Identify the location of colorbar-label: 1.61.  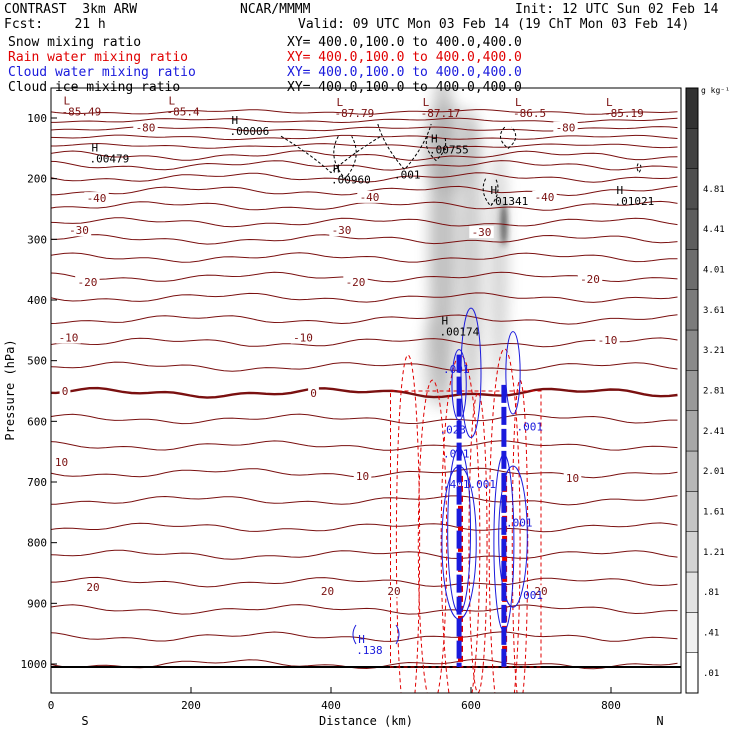
(714, 513).